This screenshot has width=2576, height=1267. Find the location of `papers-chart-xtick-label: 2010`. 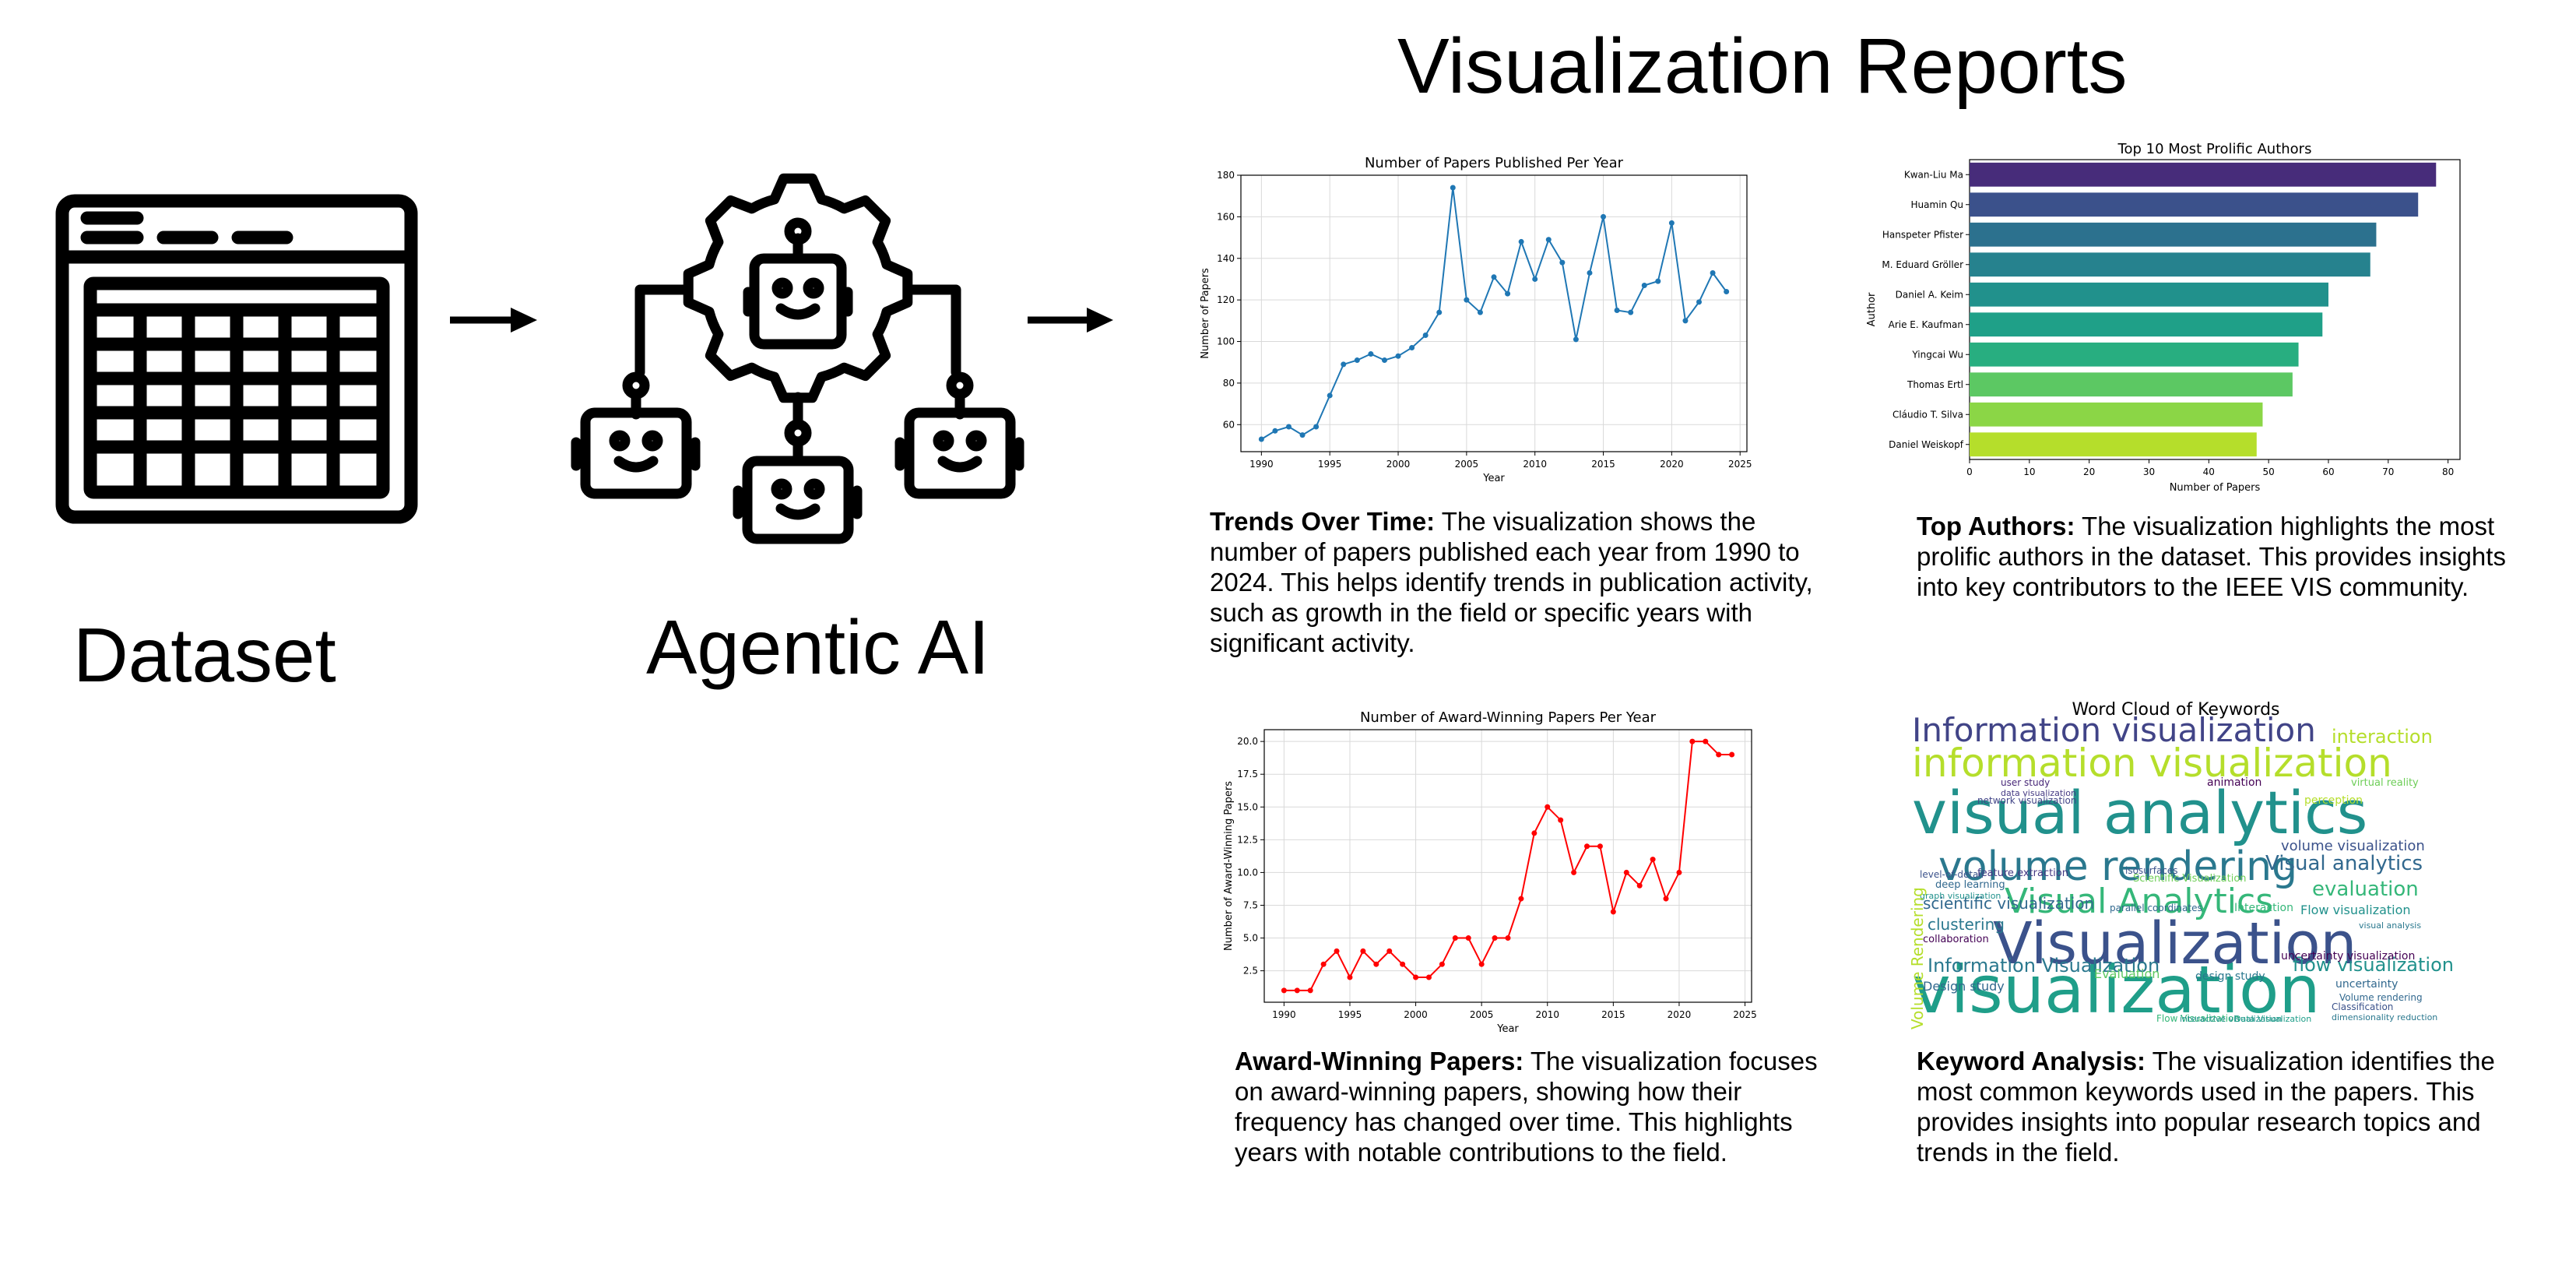

papers-chart-xtick-label: 2010 is located at coordinates (1535, 464).